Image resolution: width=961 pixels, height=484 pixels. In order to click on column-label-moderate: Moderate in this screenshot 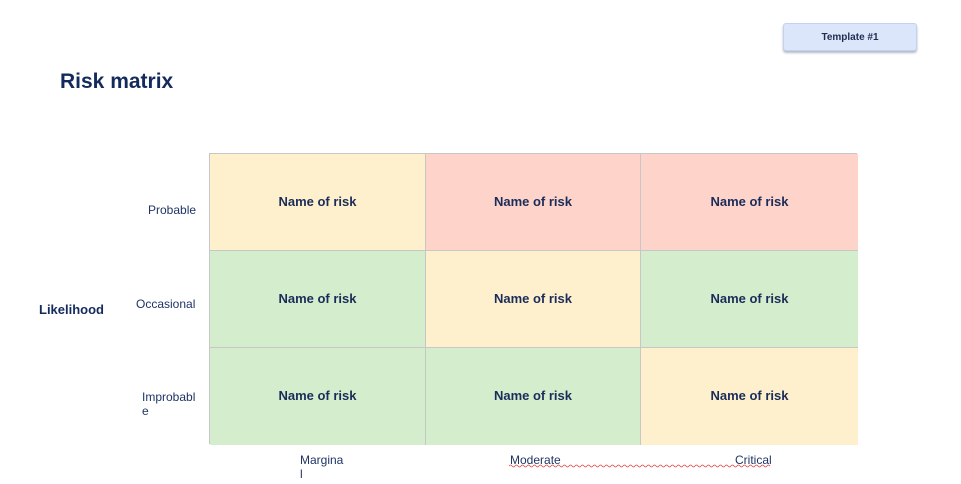, I will do `click(535, 460)`.